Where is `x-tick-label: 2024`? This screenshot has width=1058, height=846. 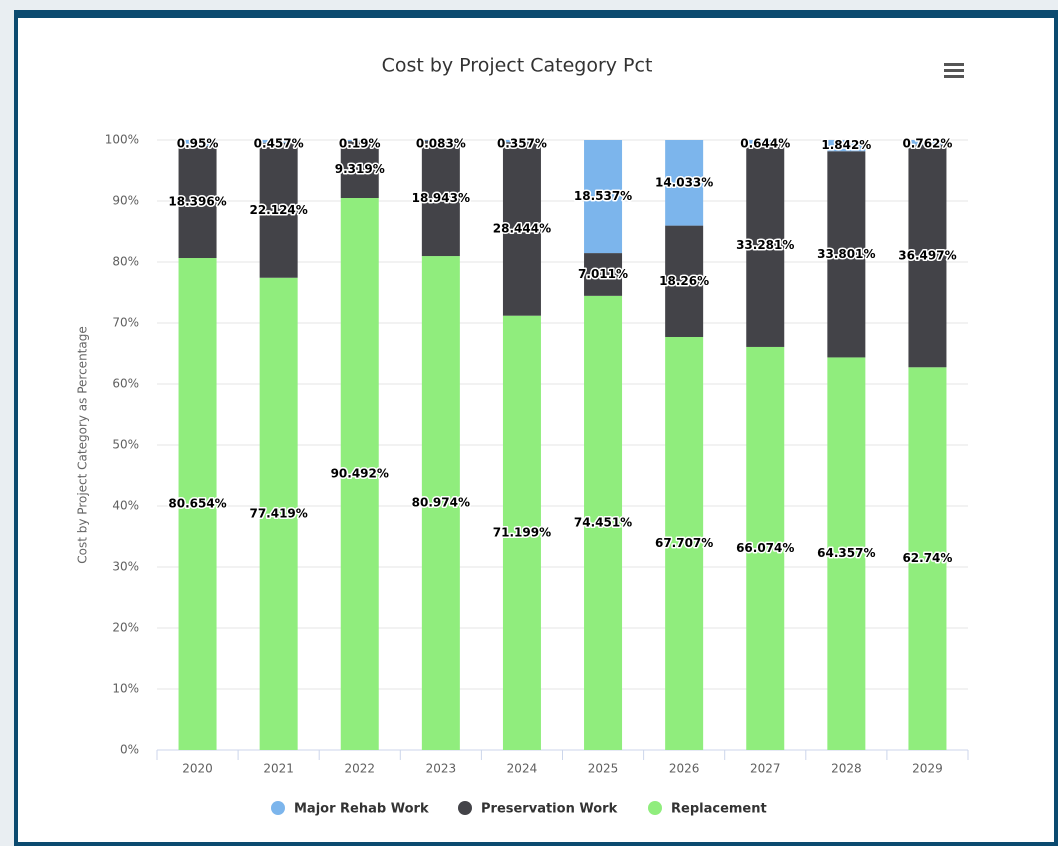
x-tick-label: 2024 is located at coordinates (522, 769).